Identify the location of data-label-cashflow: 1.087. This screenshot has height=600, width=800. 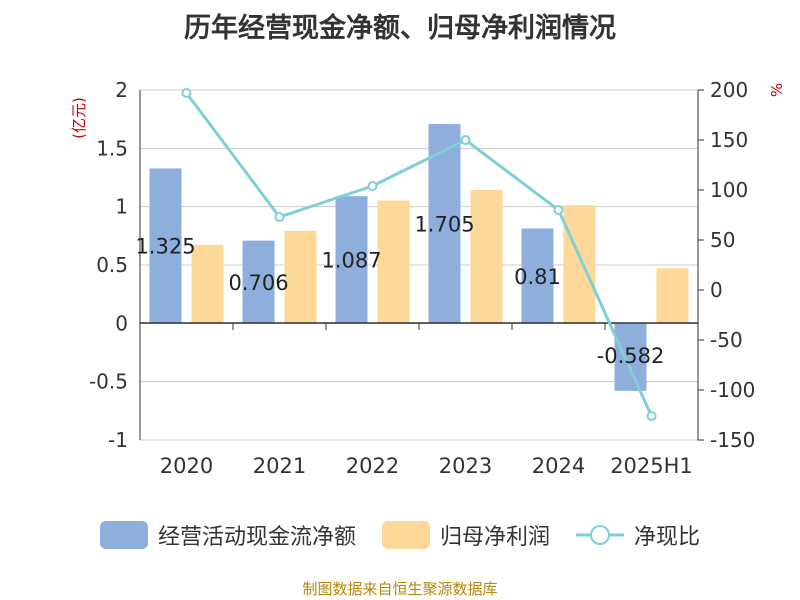
(351, 261).